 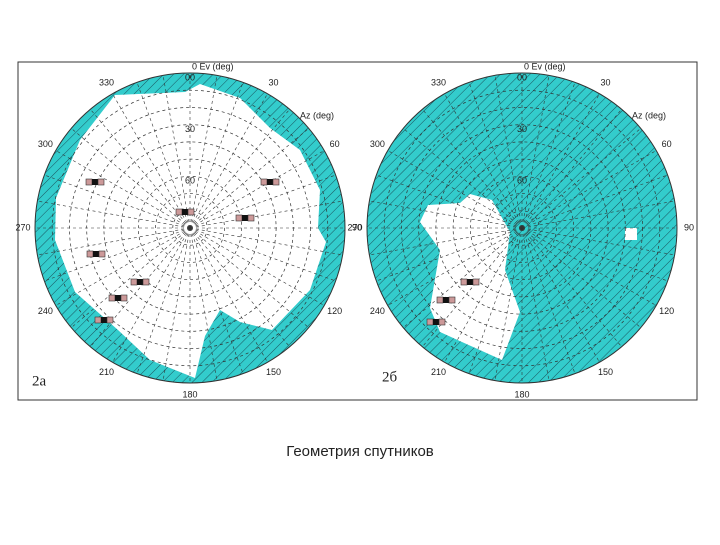 What do you see at coordinates (438, 83) in the screenshot?
I see `azimuth-label: 330` at bounding box center [438, 83].